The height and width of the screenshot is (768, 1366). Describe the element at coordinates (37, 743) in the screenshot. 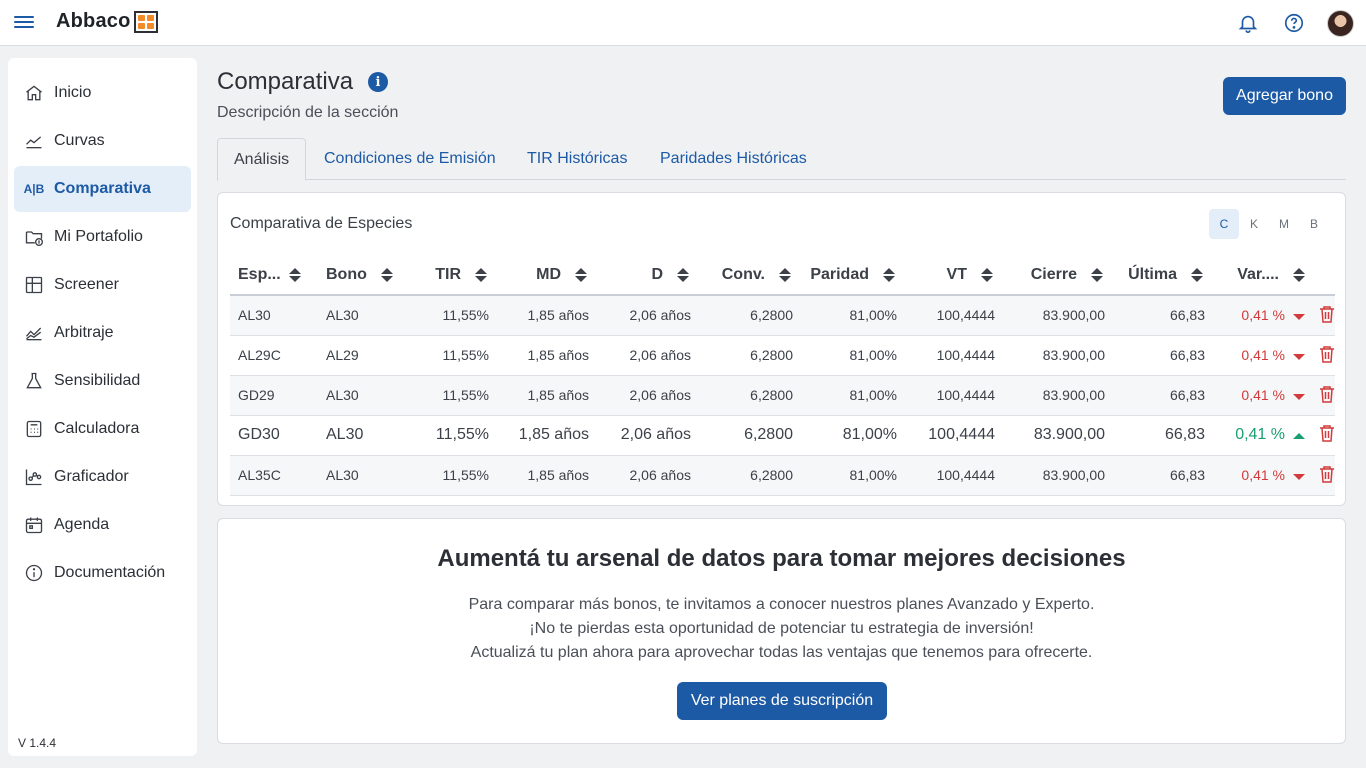

I see `app-version: V 1.4.4` at that location.